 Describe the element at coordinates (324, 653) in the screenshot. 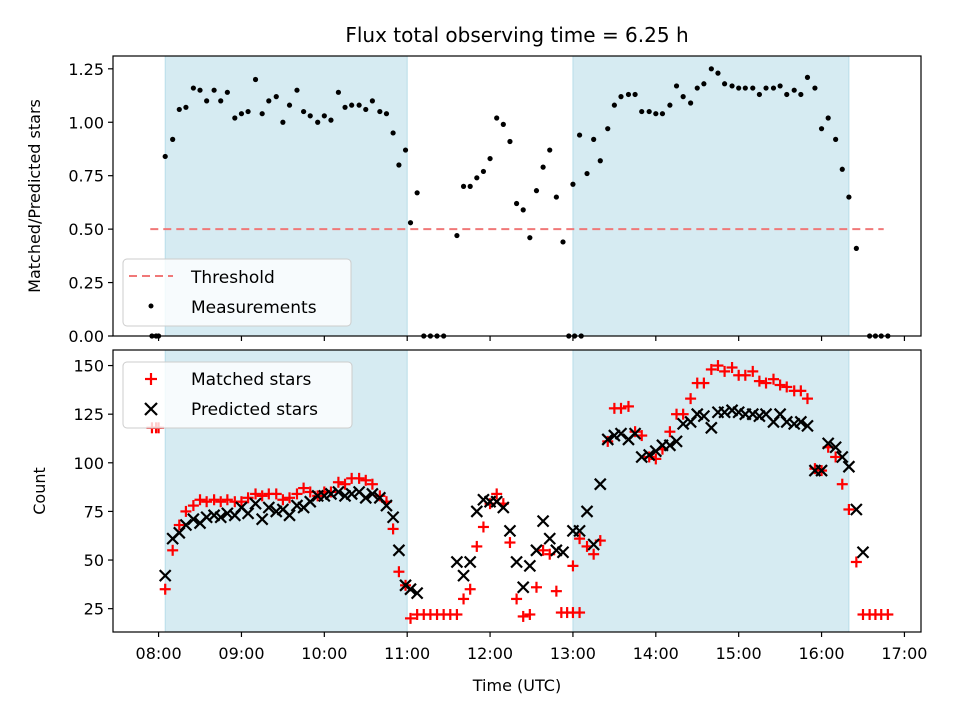

I see `x-tick-label: 10:00` at that location.